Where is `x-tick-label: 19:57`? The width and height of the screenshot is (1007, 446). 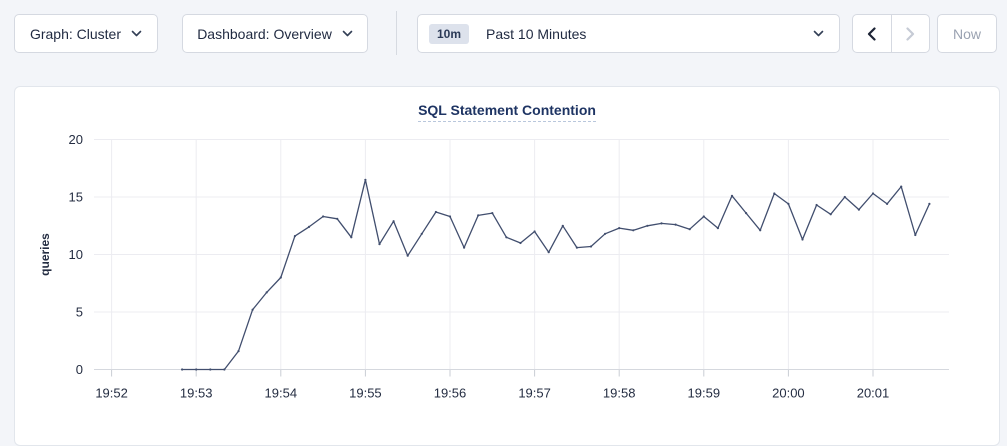
x-tick-label: 19:57 is located at coordinates (534, 393).